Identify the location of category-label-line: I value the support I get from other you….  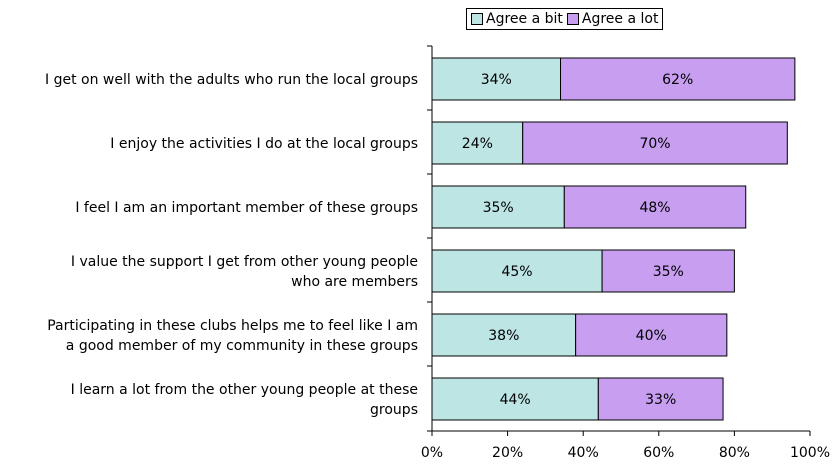
(244, 262).